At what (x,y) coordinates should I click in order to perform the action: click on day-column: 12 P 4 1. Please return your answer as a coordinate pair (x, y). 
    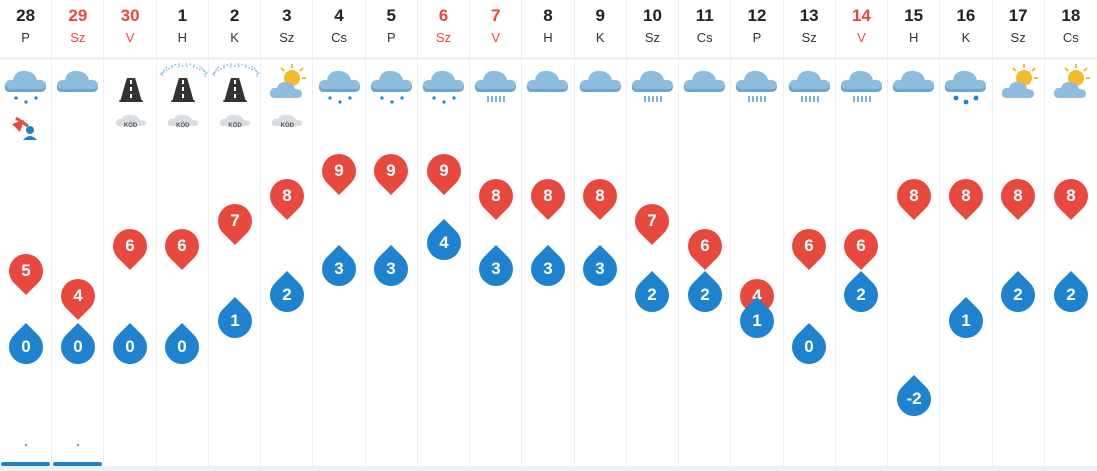
    Looking at the image, I should click on (757, 233).